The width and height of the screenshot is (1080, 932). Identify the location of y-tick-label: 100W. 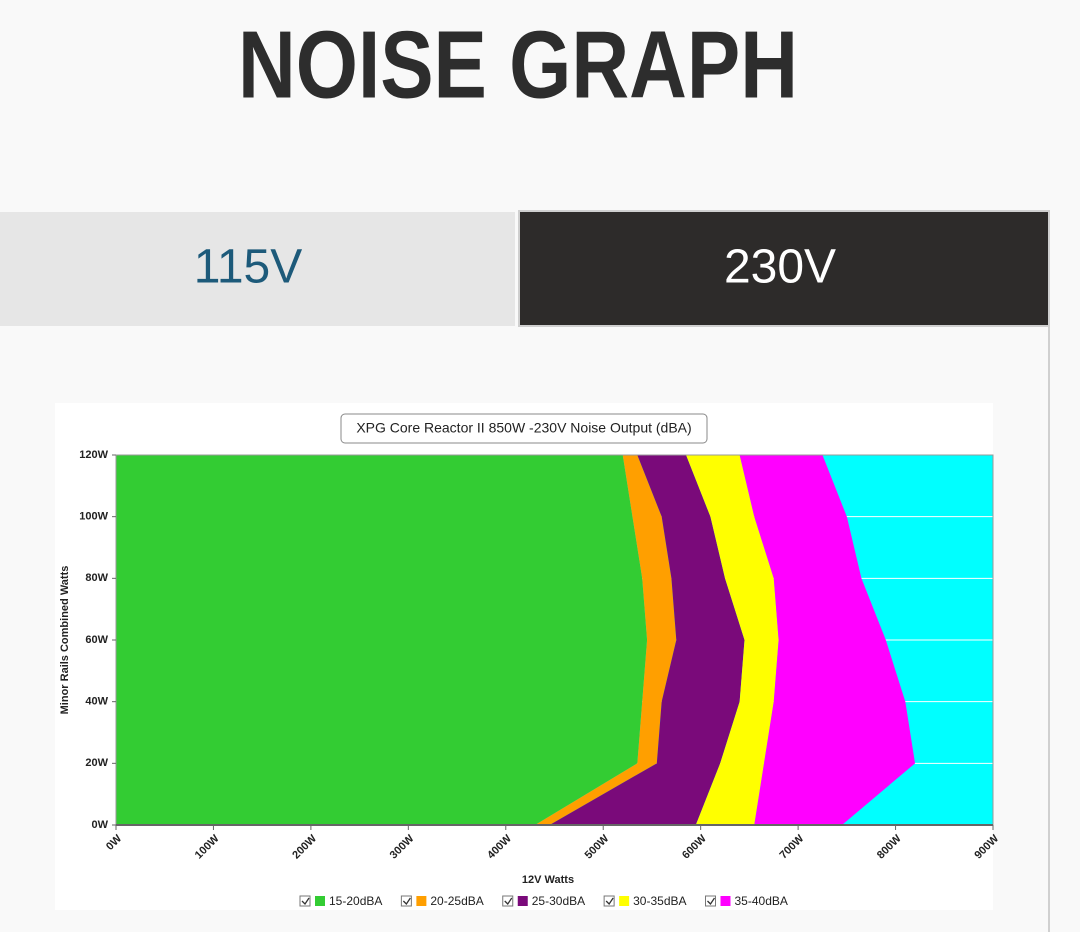
(93, 517).